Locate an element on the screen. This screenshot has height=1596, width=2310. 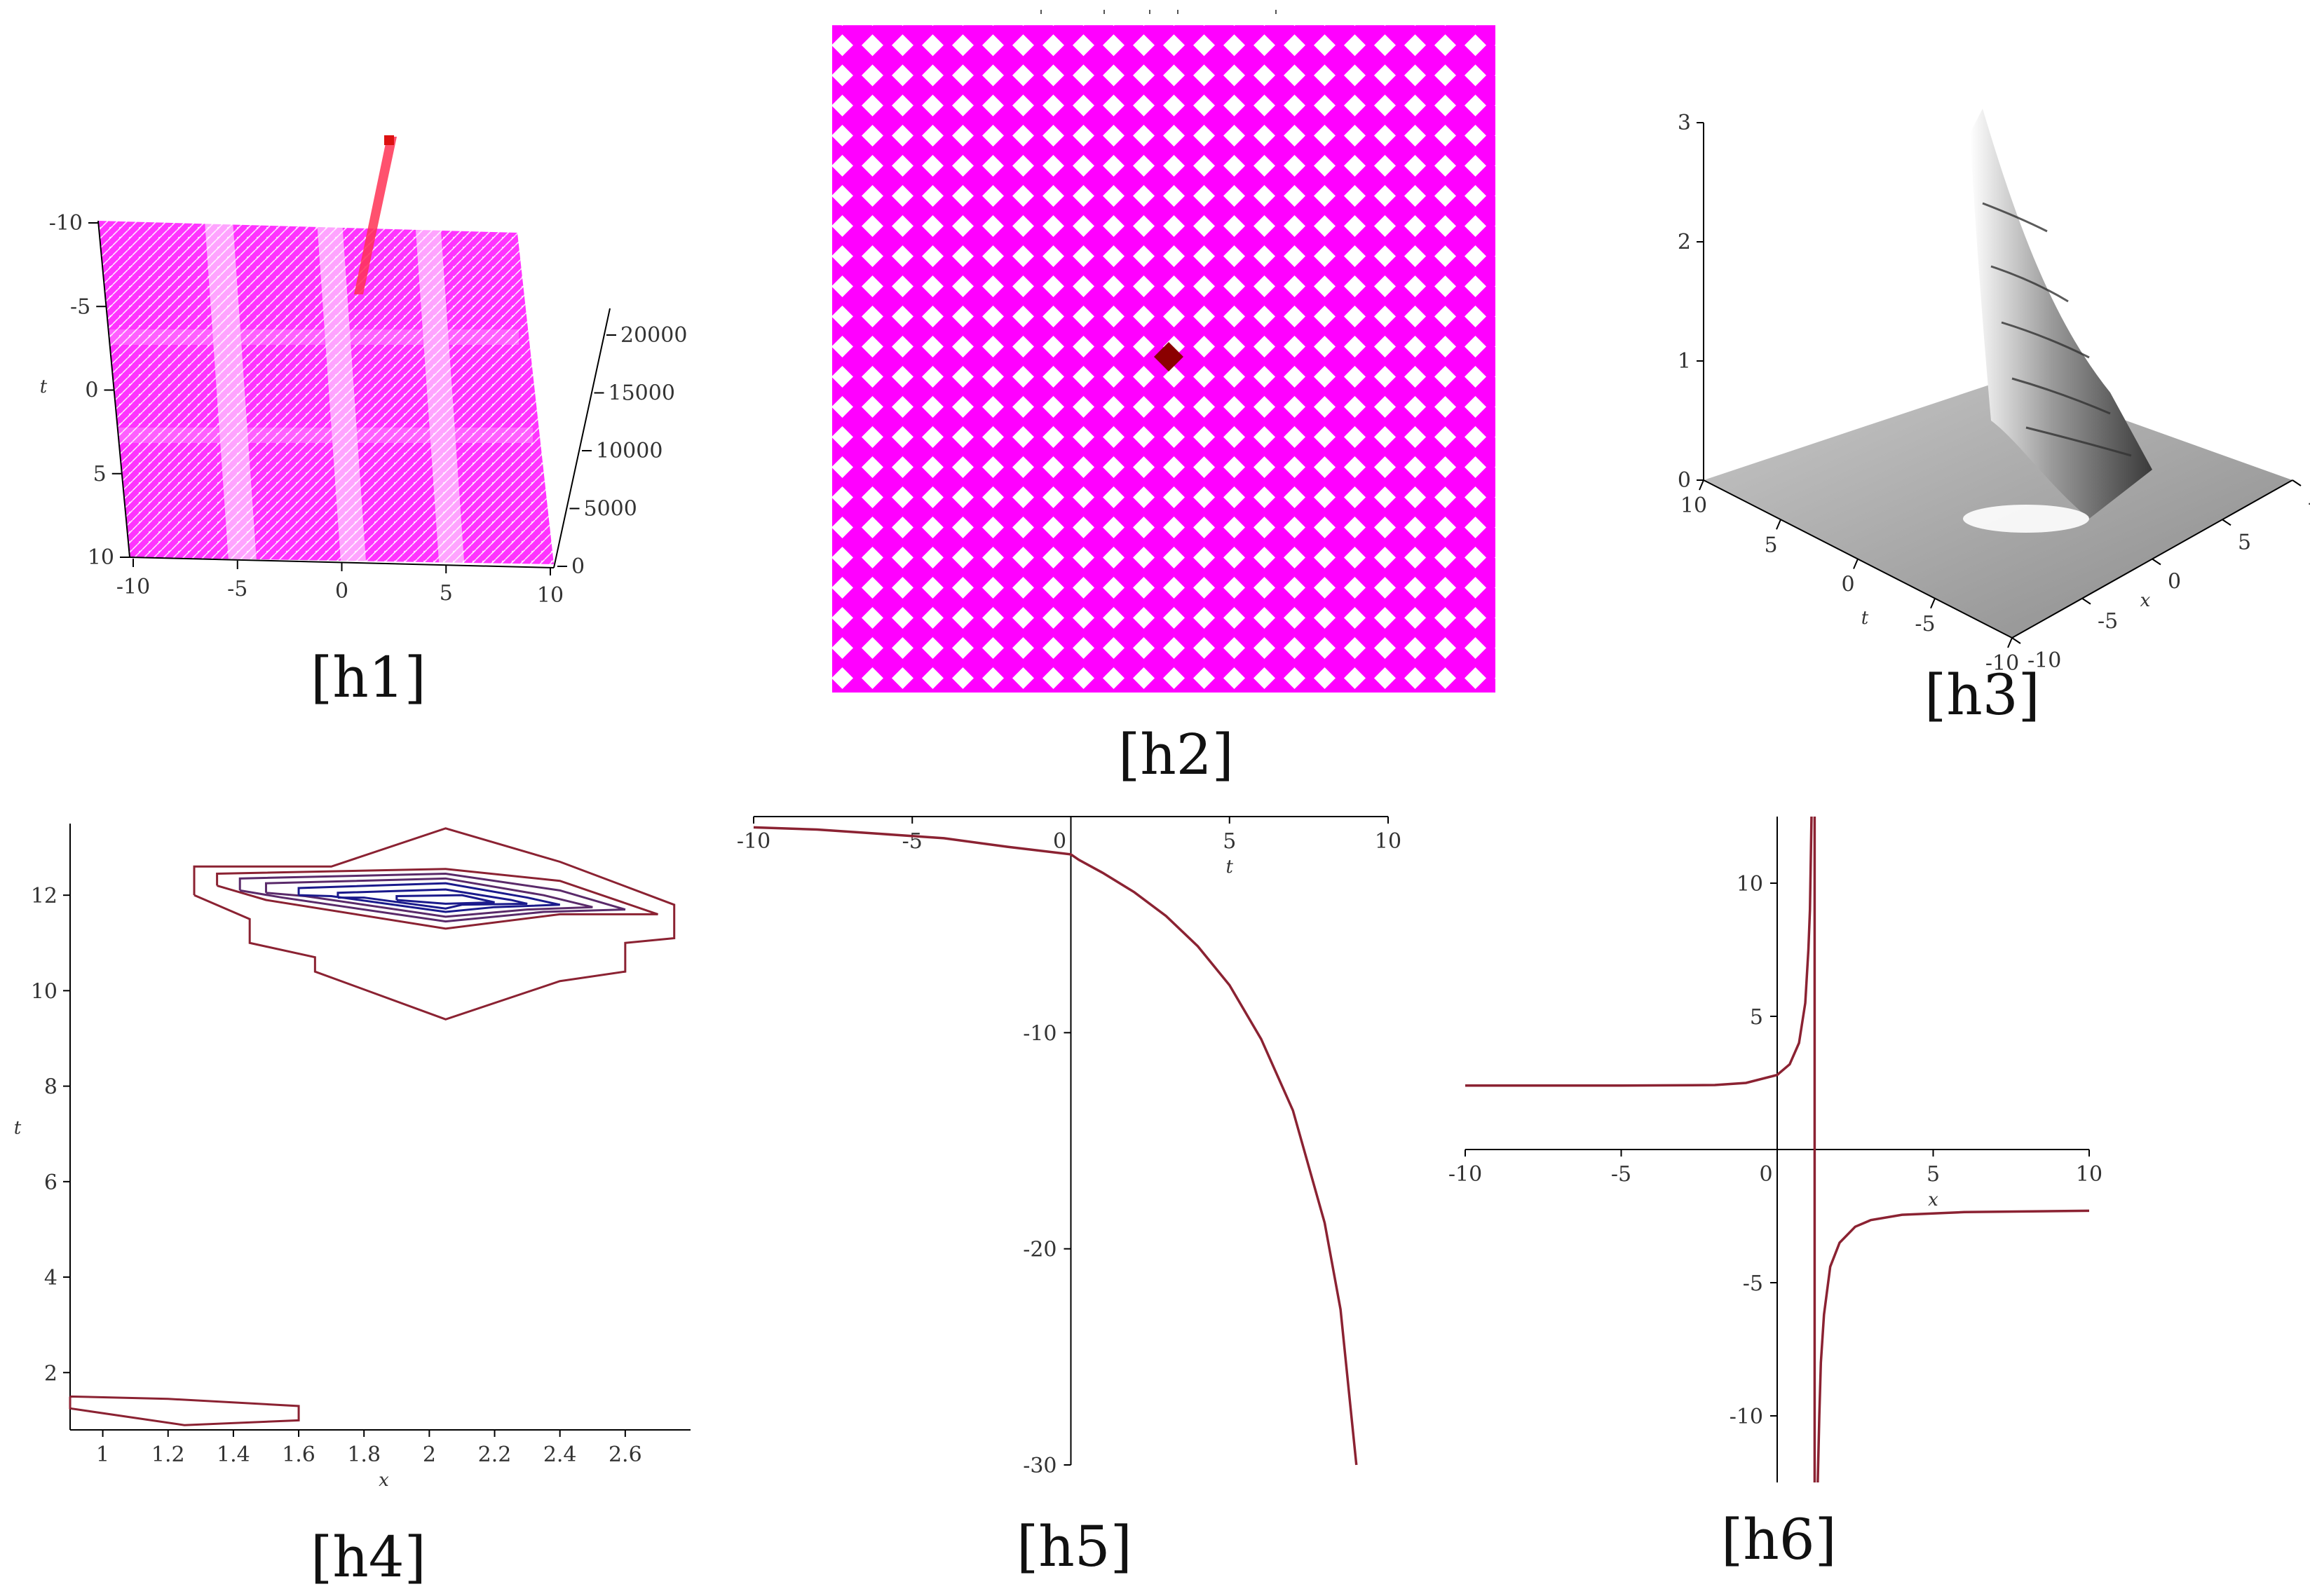
y-tick-label: 2 is located at coordinates (50, 1373).